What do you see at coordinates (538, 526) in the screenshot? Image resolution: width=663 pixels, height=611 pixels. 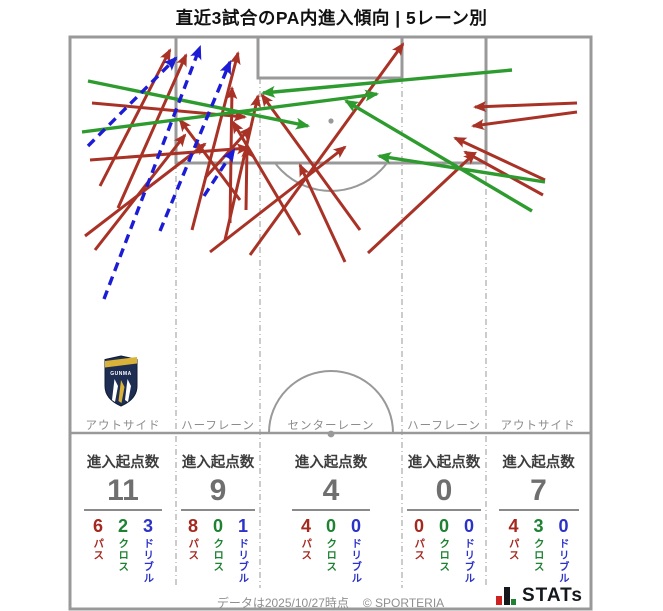 I see `cross-count: 3` at bounding box center [538, 526].